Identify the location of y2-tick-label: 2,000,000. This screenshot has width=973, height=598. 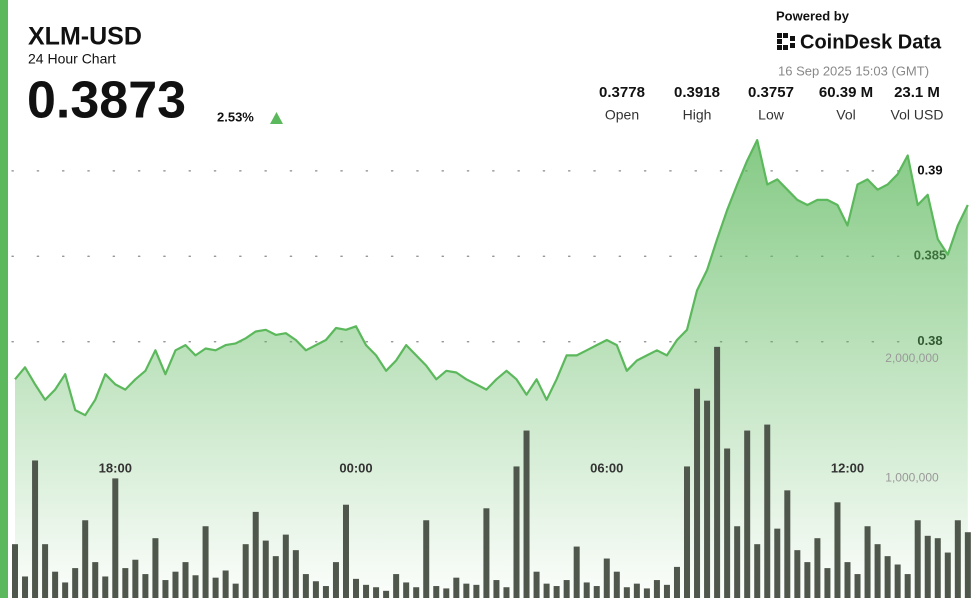
(912, 358).